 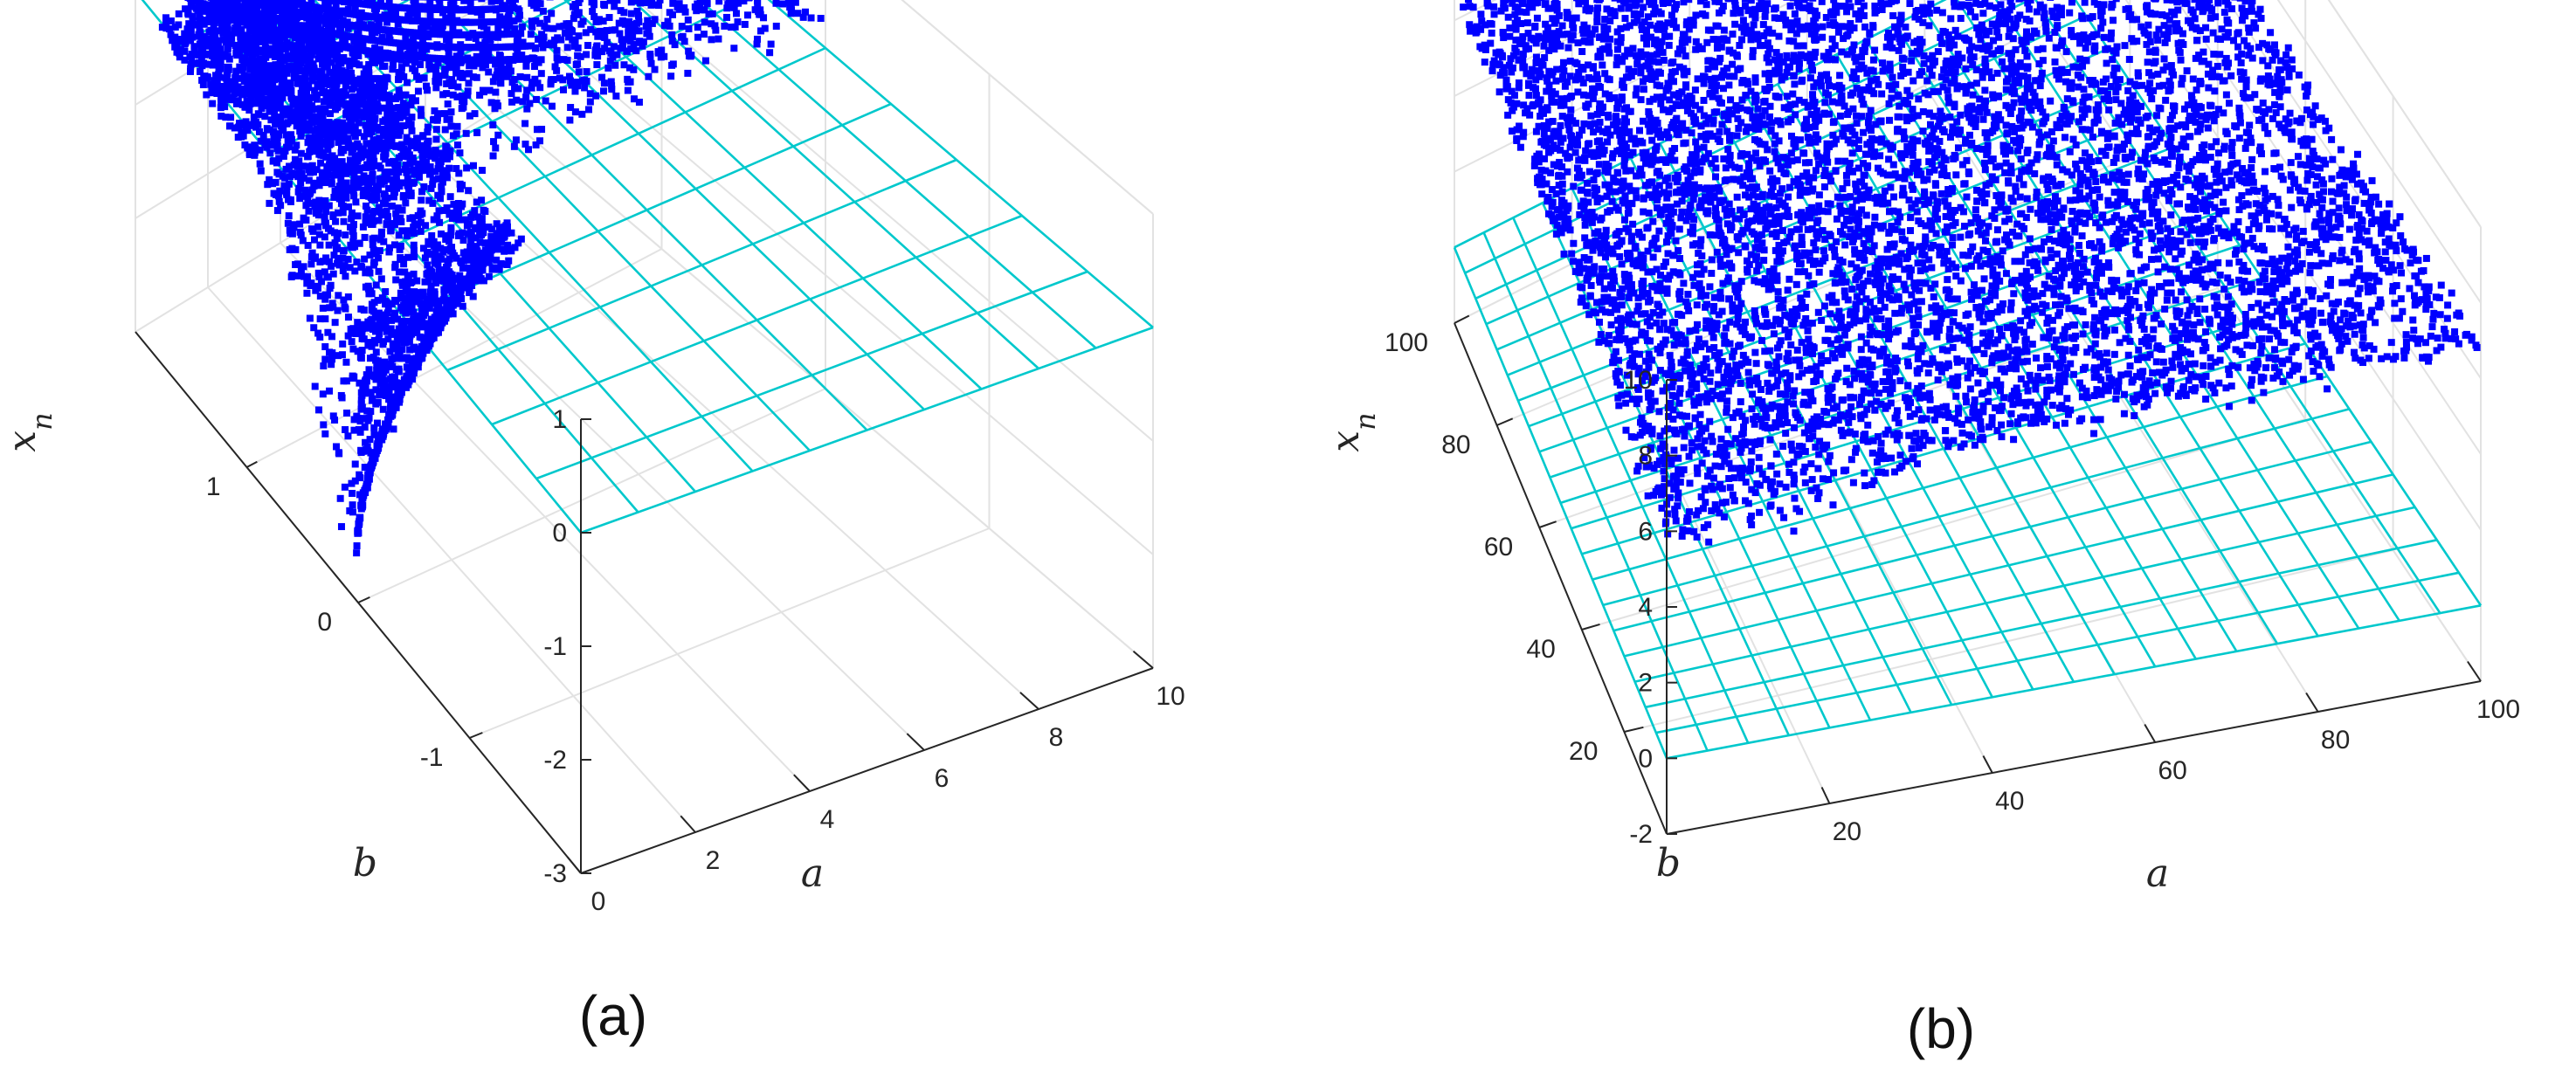 What do you see at coordinates (221, 53) in the screenshot?
I see `backwall-gridline` at bounding box center [221, 53].